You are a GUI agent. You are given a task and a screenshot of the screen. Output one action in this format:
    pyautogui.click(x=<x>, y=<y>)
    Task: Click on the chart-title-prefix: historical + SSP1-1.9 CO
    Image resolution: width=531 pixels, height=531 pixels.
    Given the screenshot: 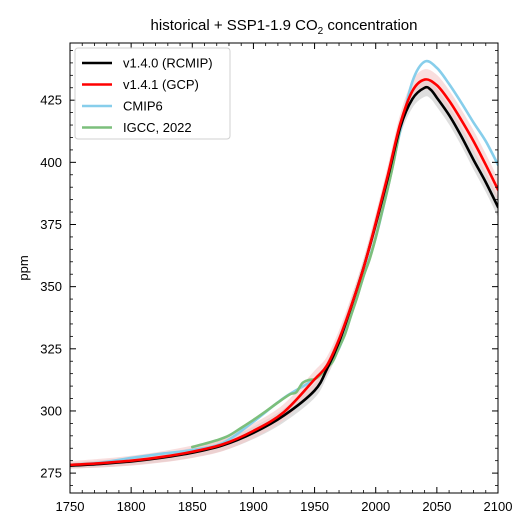 What is the action you would take?
    pyautogui.click(x=234, y=25)
    